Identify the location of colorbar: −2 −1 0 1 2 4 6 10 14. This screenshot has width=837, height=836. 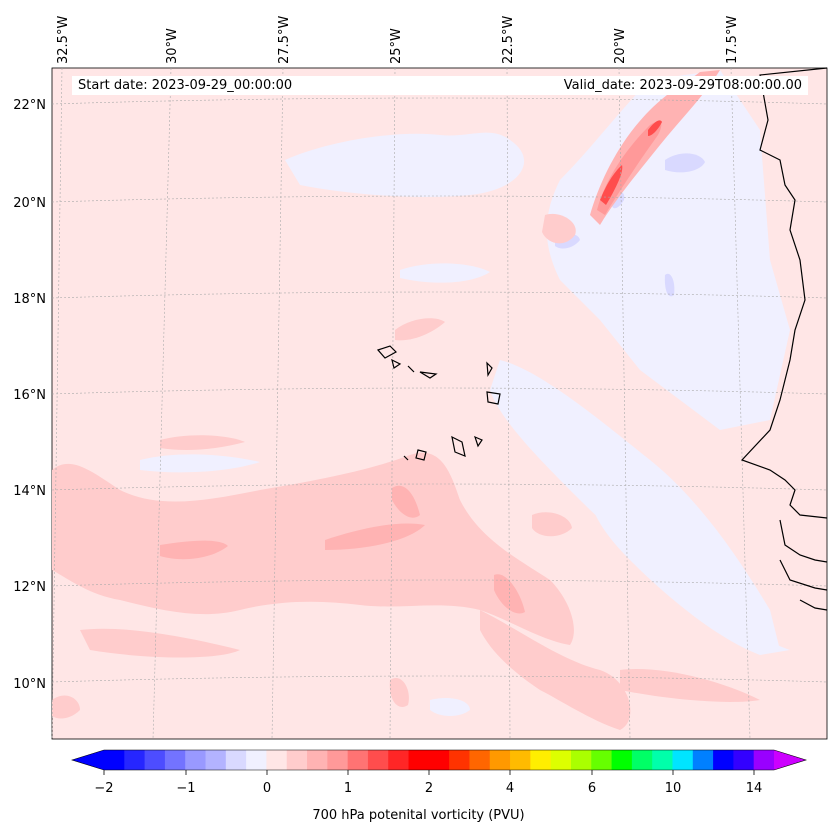
(439, 772).